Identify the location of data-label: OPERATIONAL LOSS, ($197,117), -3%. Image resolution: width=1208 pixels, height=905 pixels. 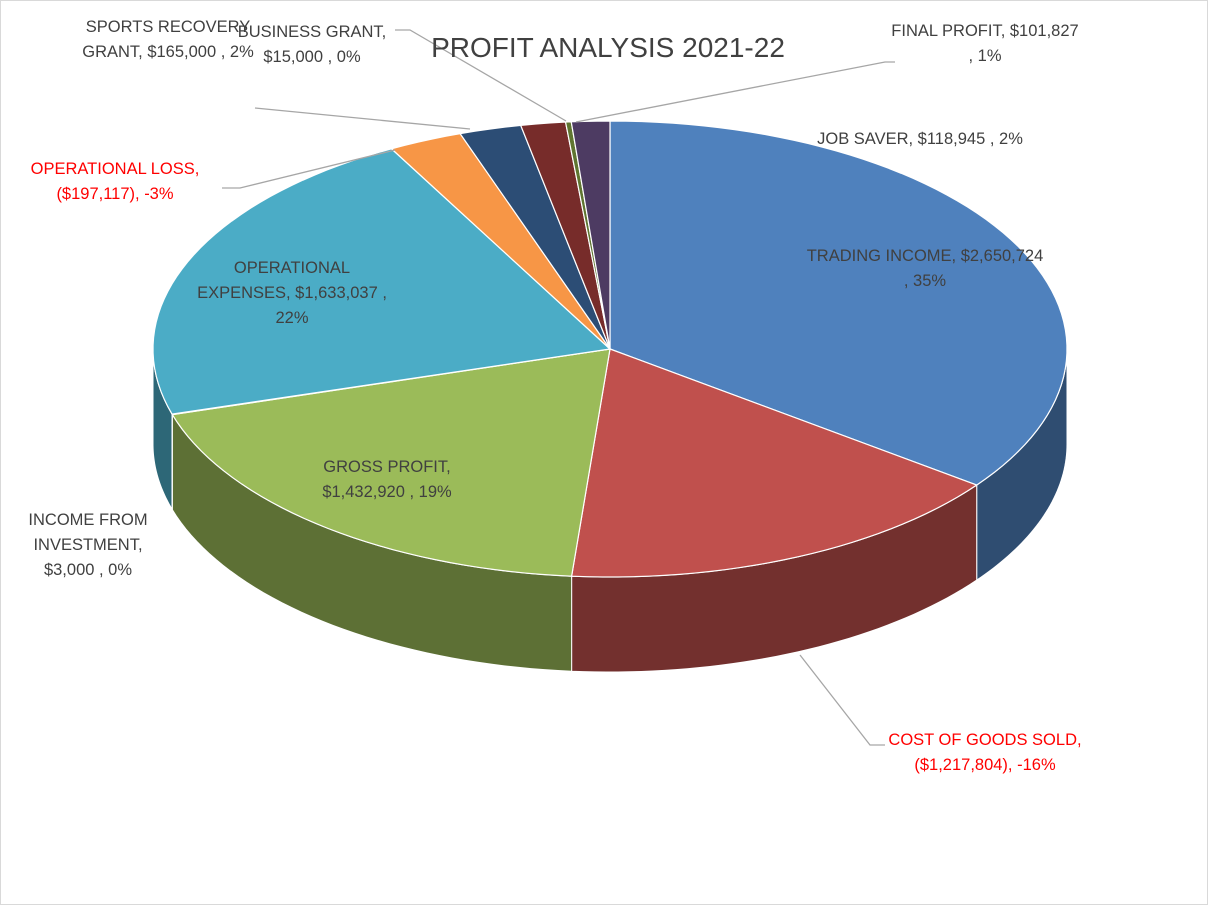
(115, 181).